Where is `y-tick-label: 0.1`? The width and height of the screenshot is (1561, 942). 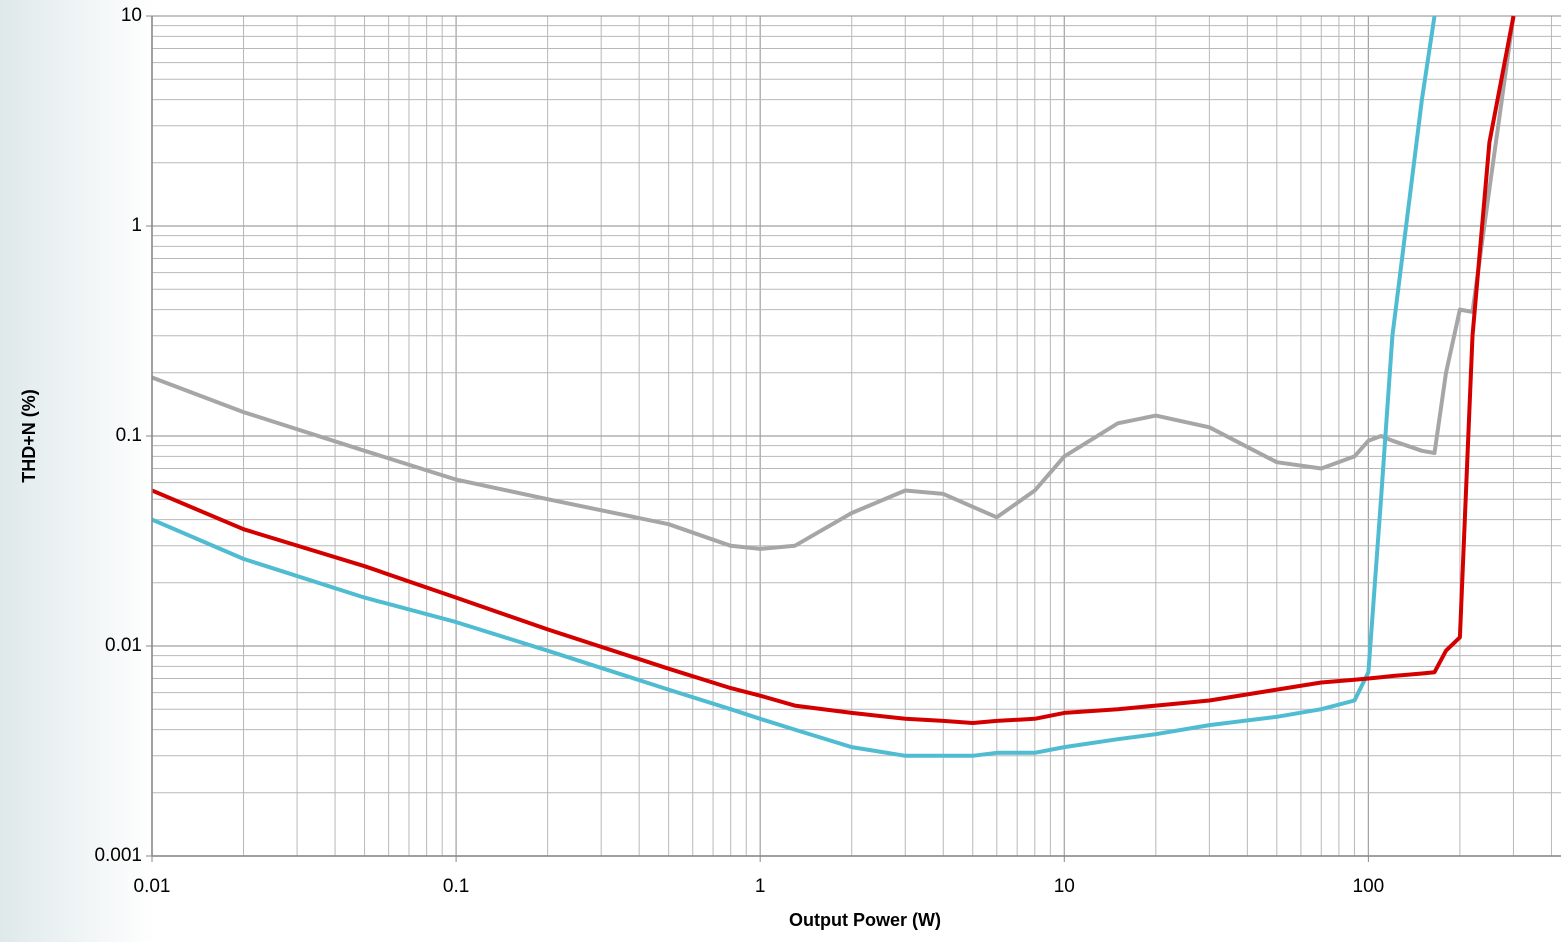 y-tick-label: 0.1 is located at coordinates (129, 435).